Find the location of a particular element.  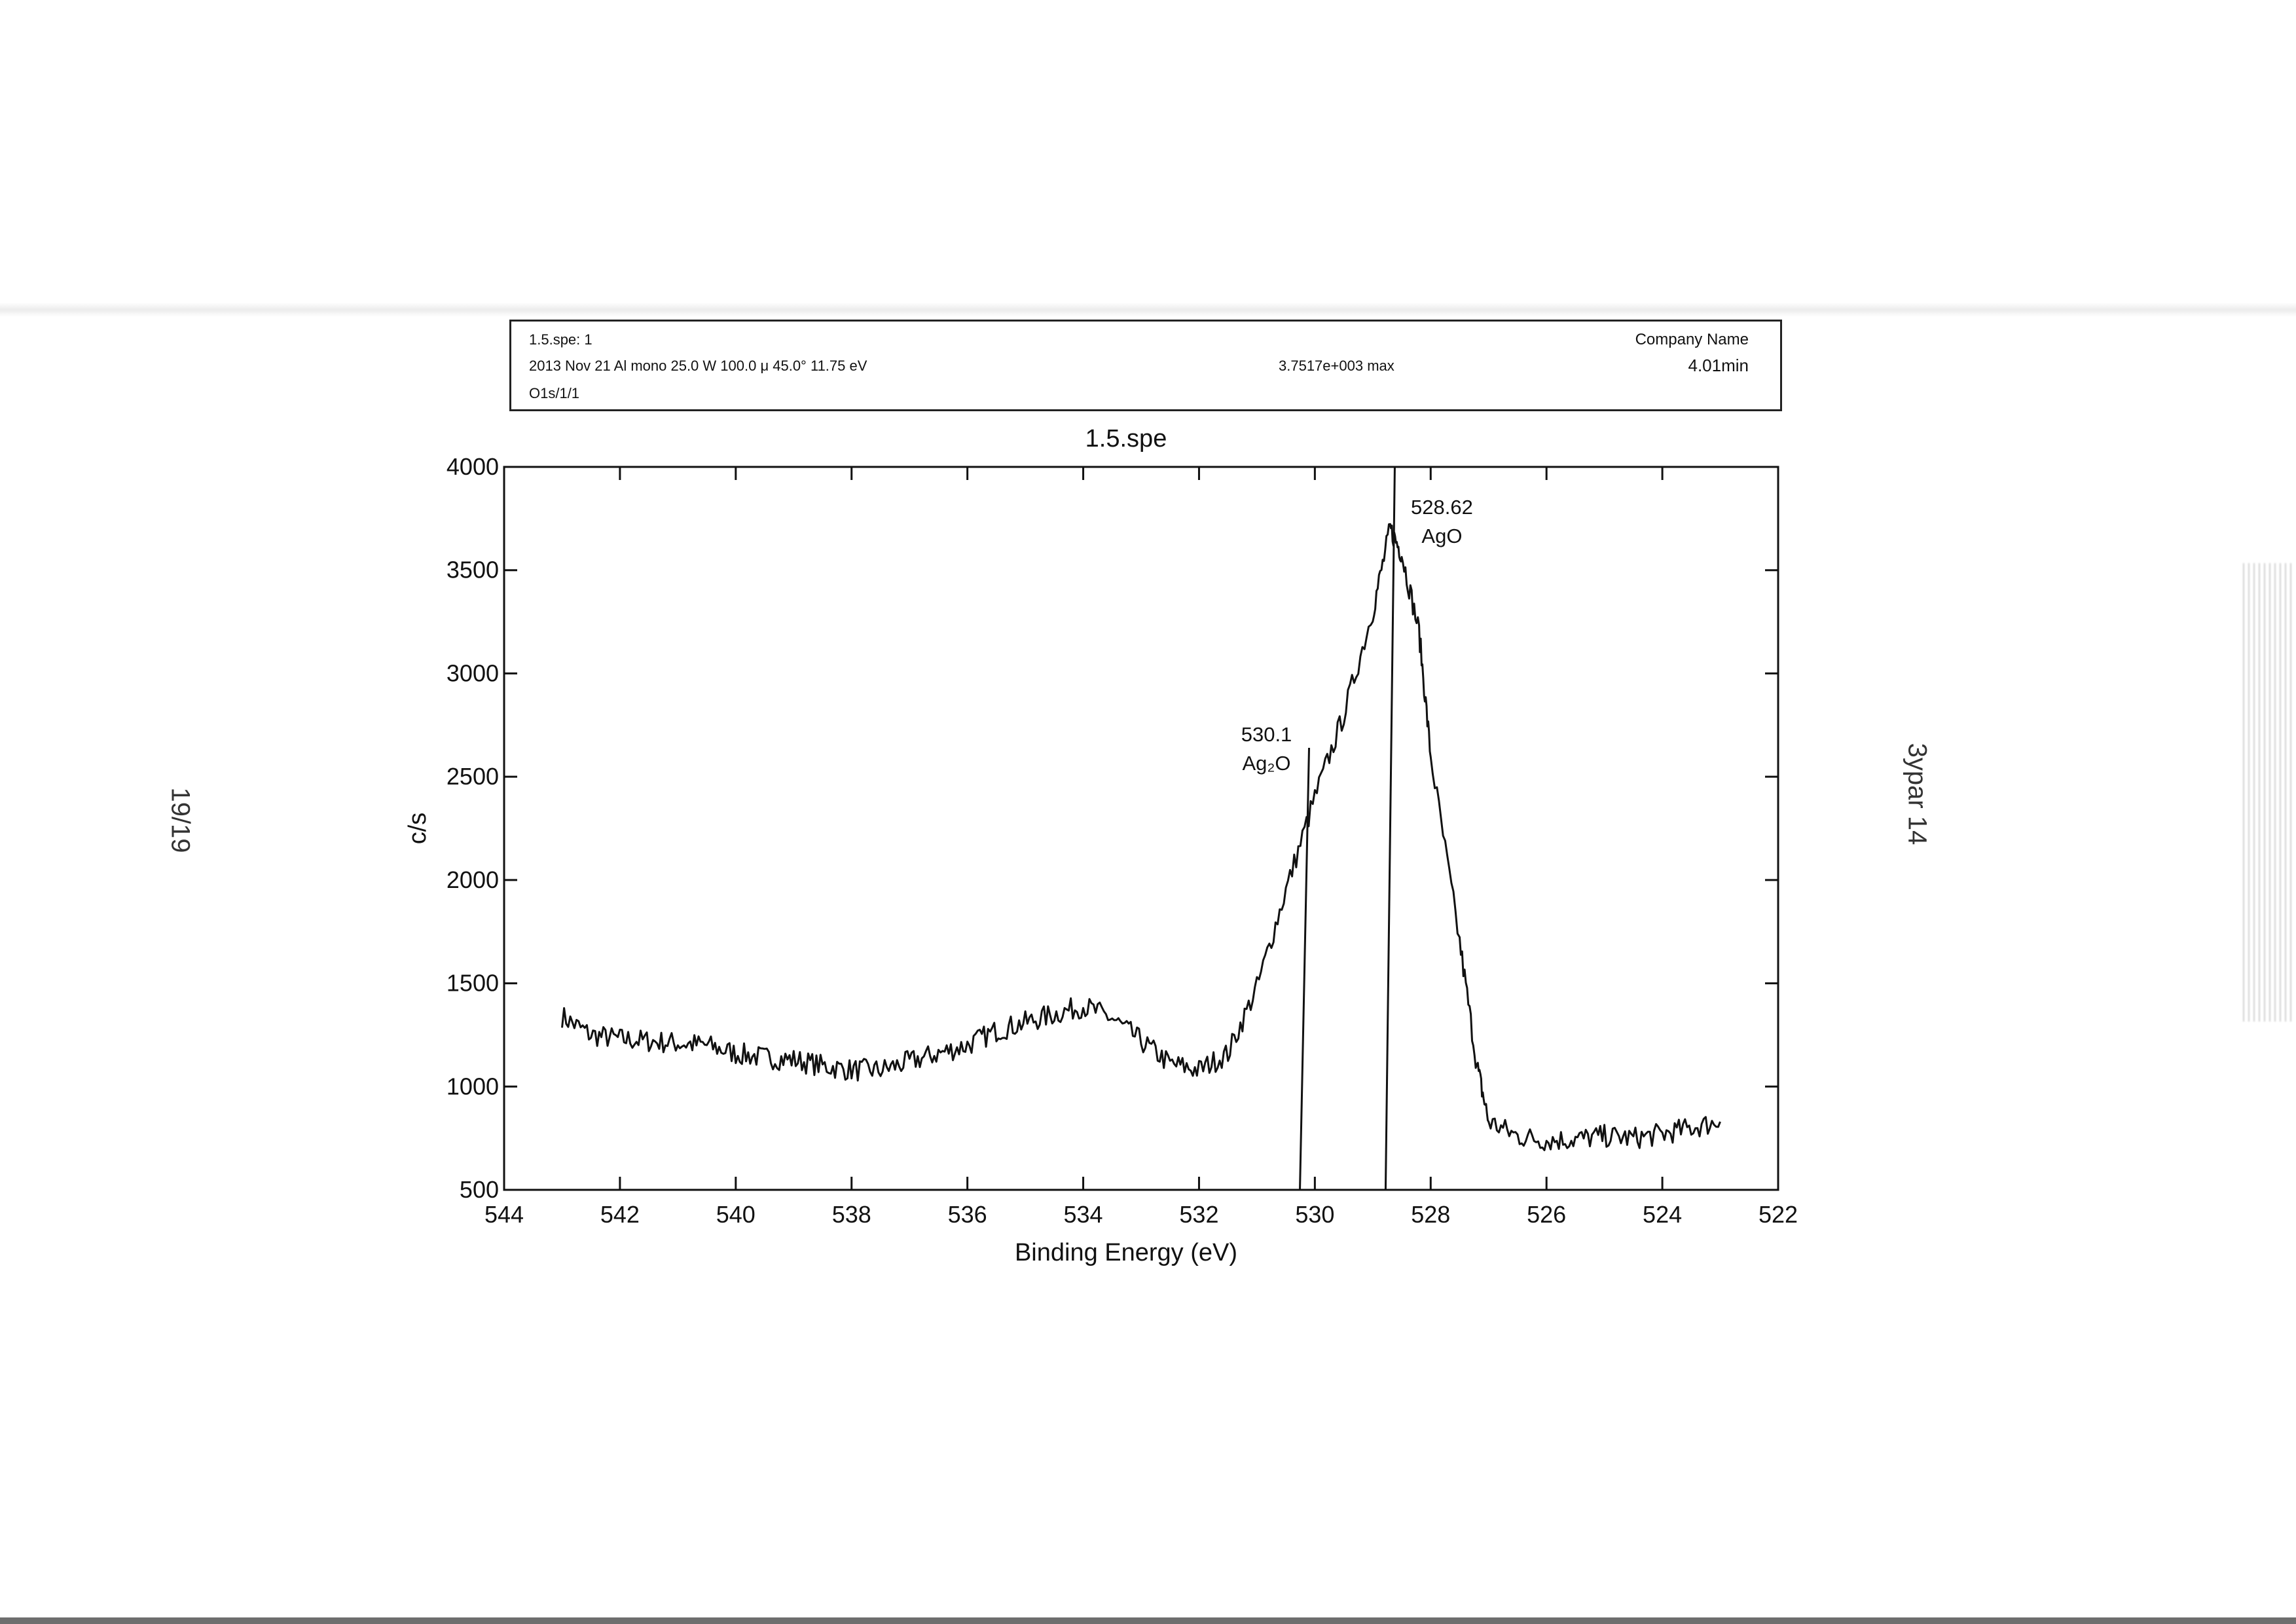

header-max-counts: 3.7517e+003 max is located at coordinates (1336, 366).